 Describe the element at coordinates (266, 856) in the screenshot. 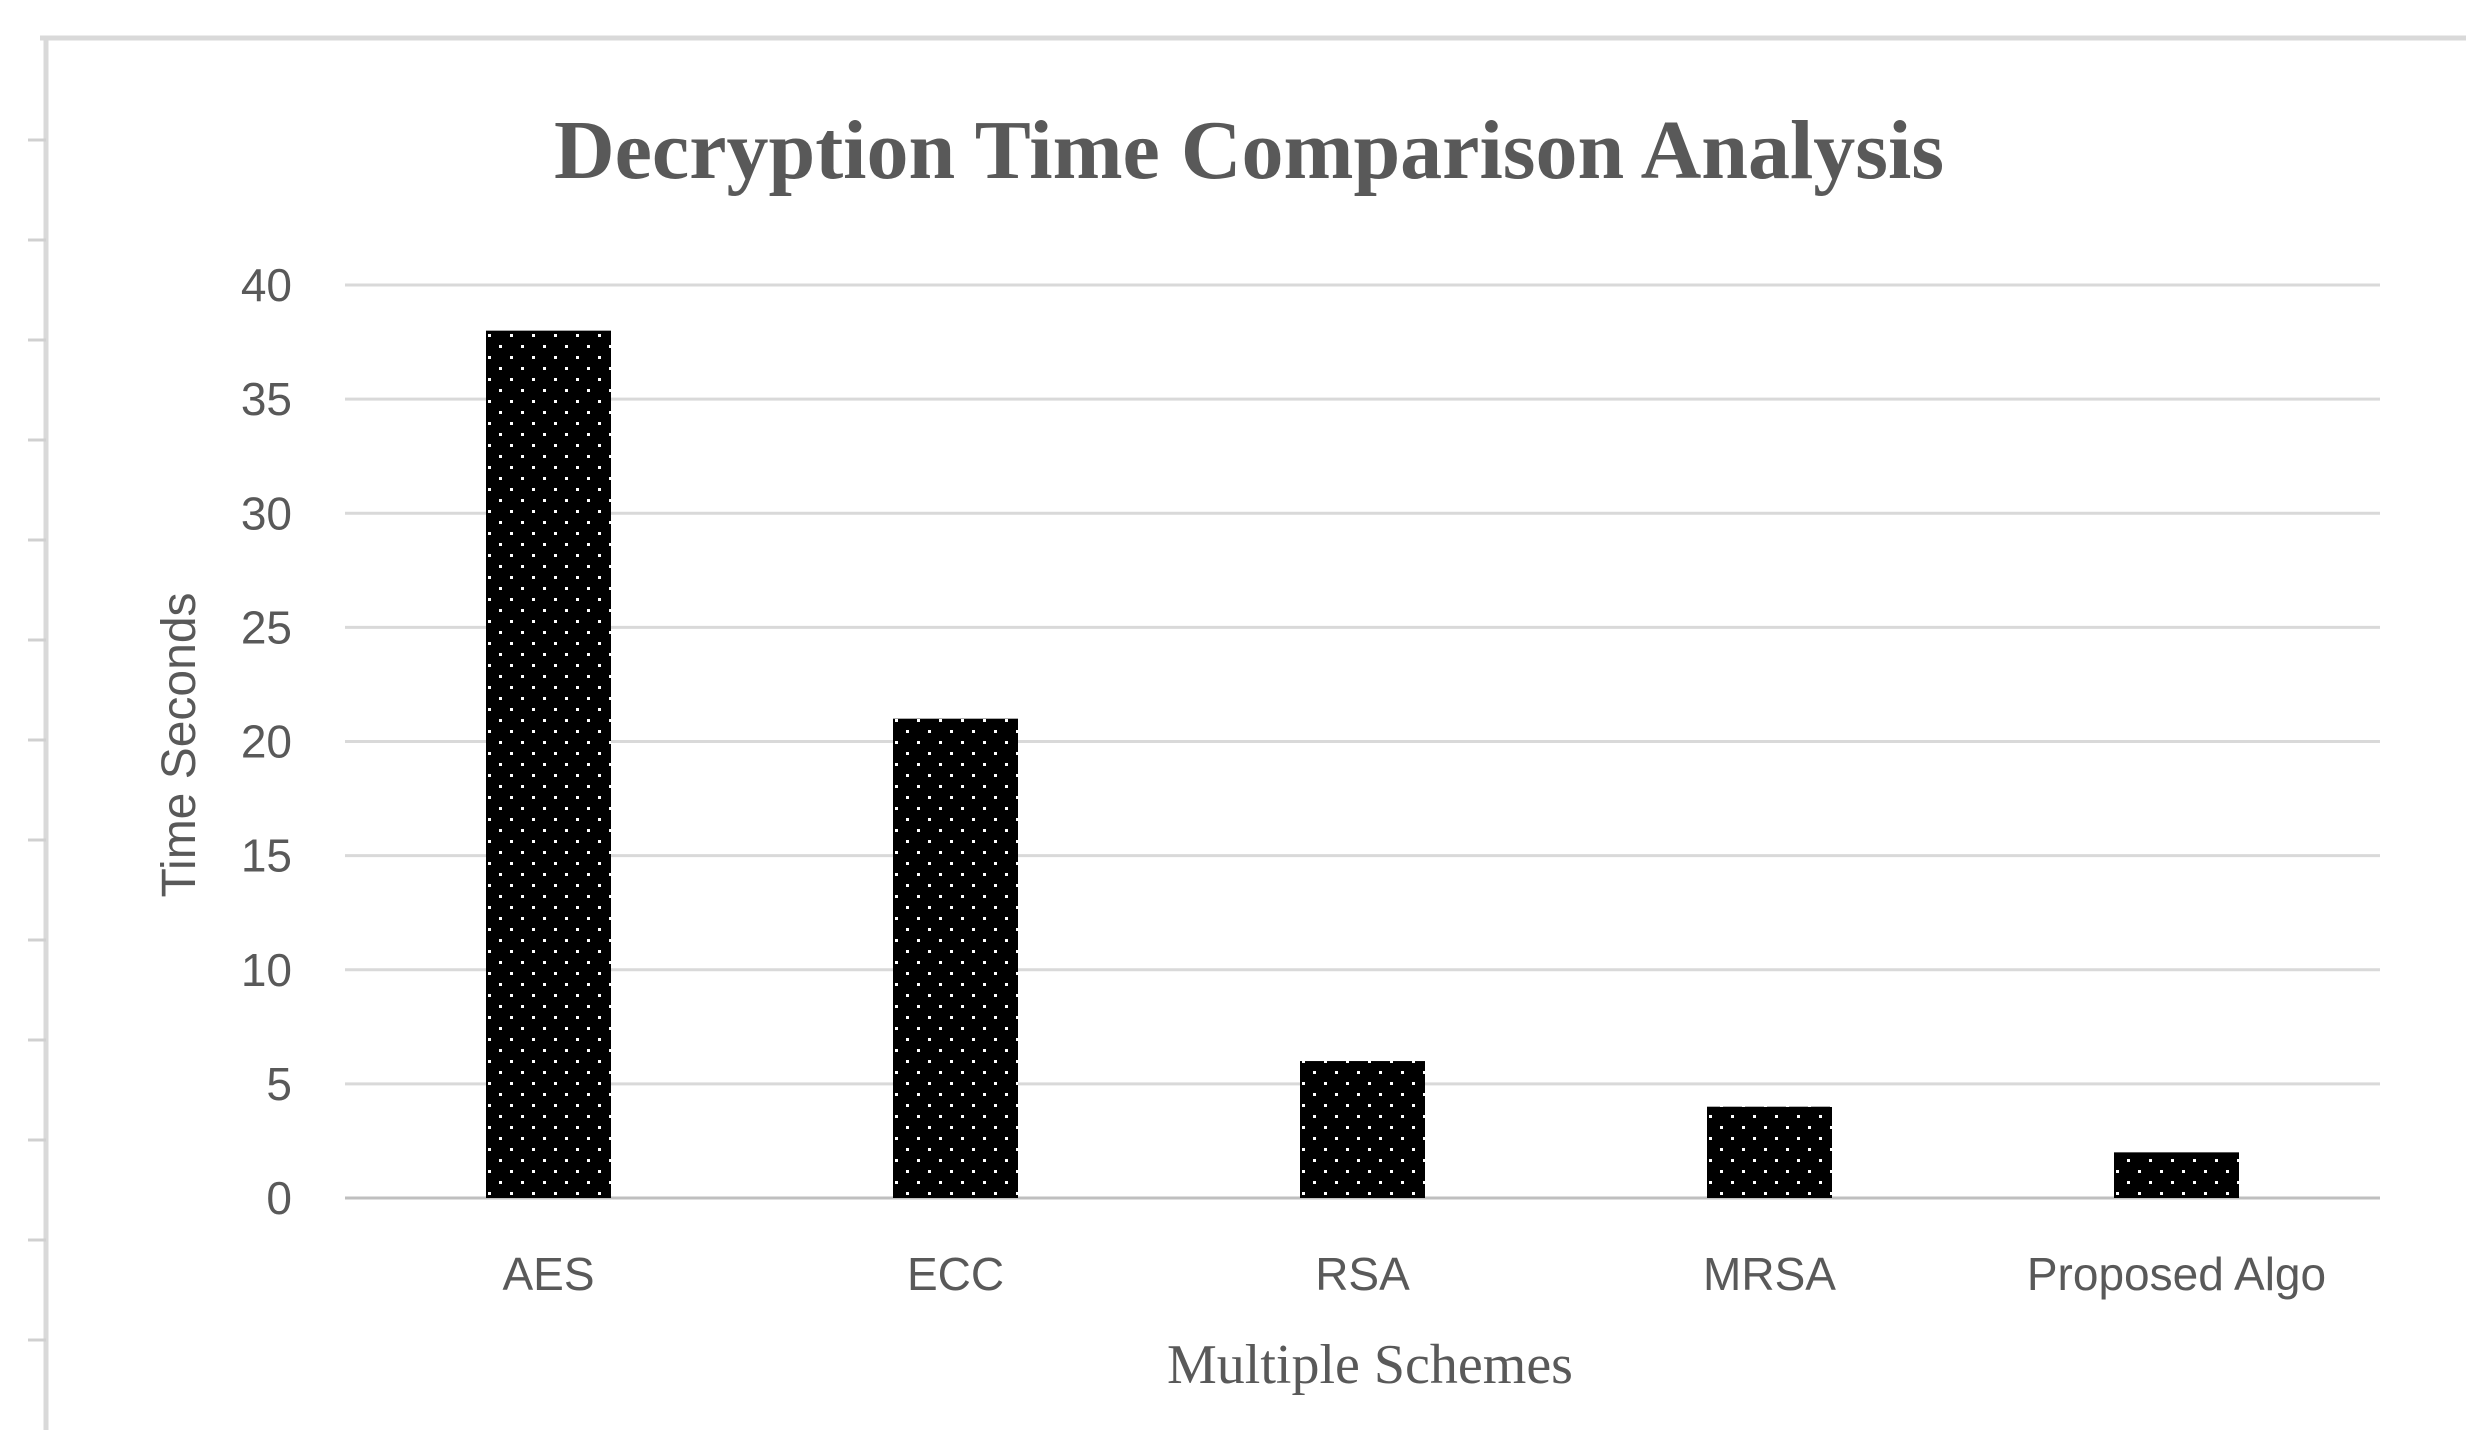

I see `y-tick-label: 15` at that location.